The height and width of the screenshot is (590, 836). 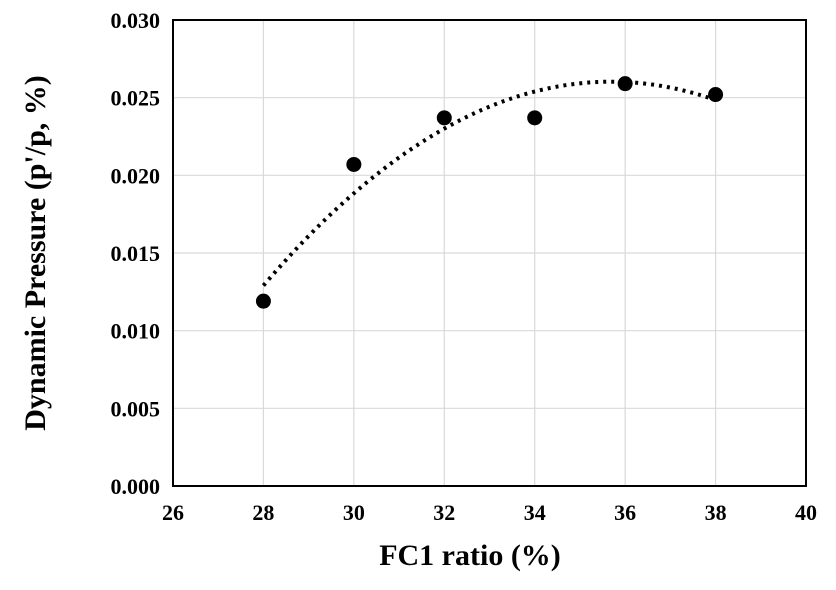 What do you see at coordinates (136, 20) in the screenshot?
I see `y-tick-label: 0.030` at bounding box center [136, 20].